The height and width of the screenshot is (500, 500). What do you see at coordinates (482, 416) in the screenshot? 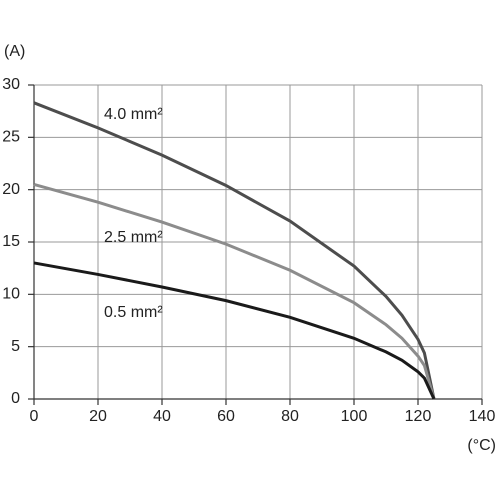
I see `x-tick-label: 140` at bounding box center [482, 416].